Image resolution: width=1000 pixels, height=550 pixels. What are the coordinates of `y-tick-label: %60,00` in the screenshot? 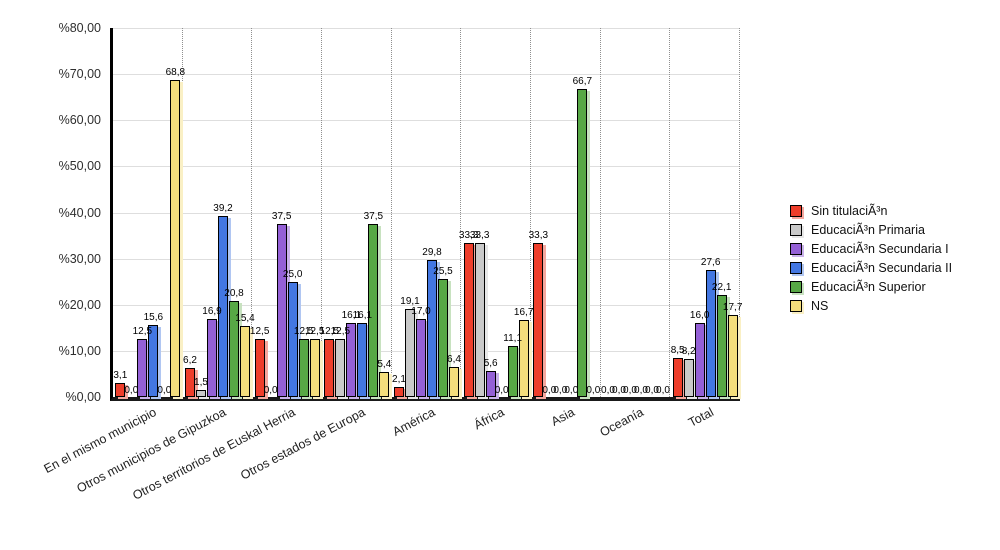 It's located at (79, 120).